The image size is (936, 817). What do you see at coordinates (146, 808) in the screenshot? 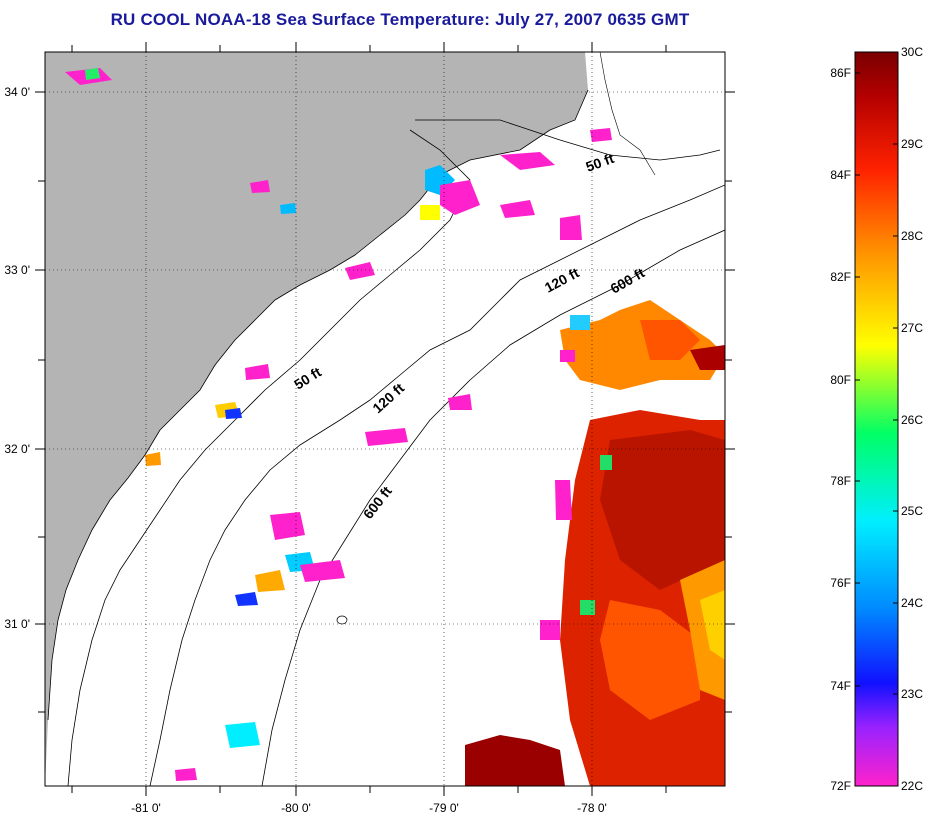
I see `lon-label: -81 0'` at bounding box center [146, 808].